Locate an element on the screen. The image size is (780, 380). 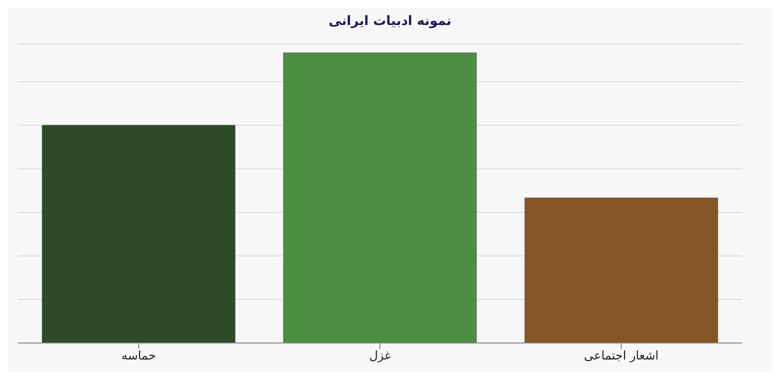
x-tick-label: غزل is located at coordinates (380, 355).